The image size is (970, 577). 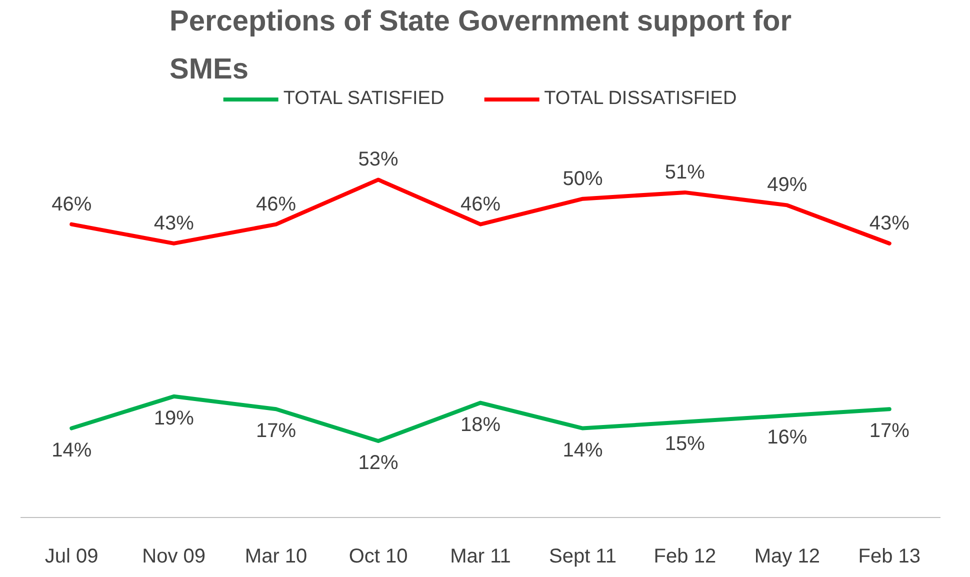 I want to click on data-label: 12%, so click(x=378, y=463).